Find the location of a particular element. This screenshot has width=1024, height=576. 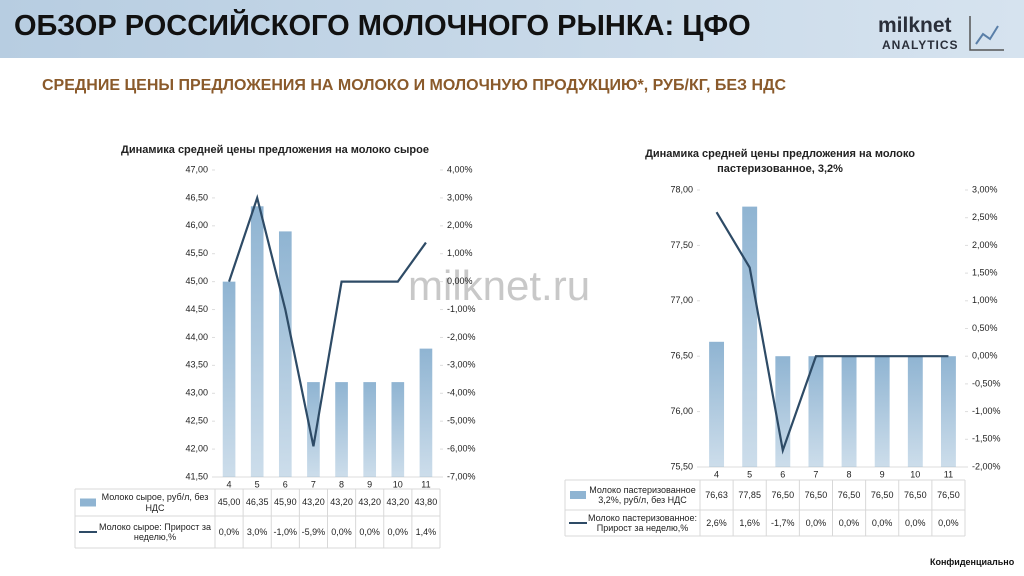

data-label: 45,90 is located at coordinates (285, 502).